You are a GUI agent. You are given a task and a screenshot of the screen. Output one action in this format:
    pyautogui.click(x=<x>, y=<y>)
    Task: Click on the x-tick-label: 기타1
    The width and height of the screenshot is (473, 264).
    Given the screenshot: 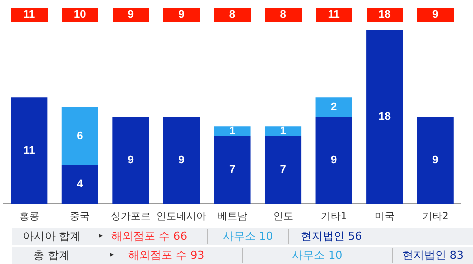 What is the action you would take?
    pyautogui.click(x=334, y=217)
    